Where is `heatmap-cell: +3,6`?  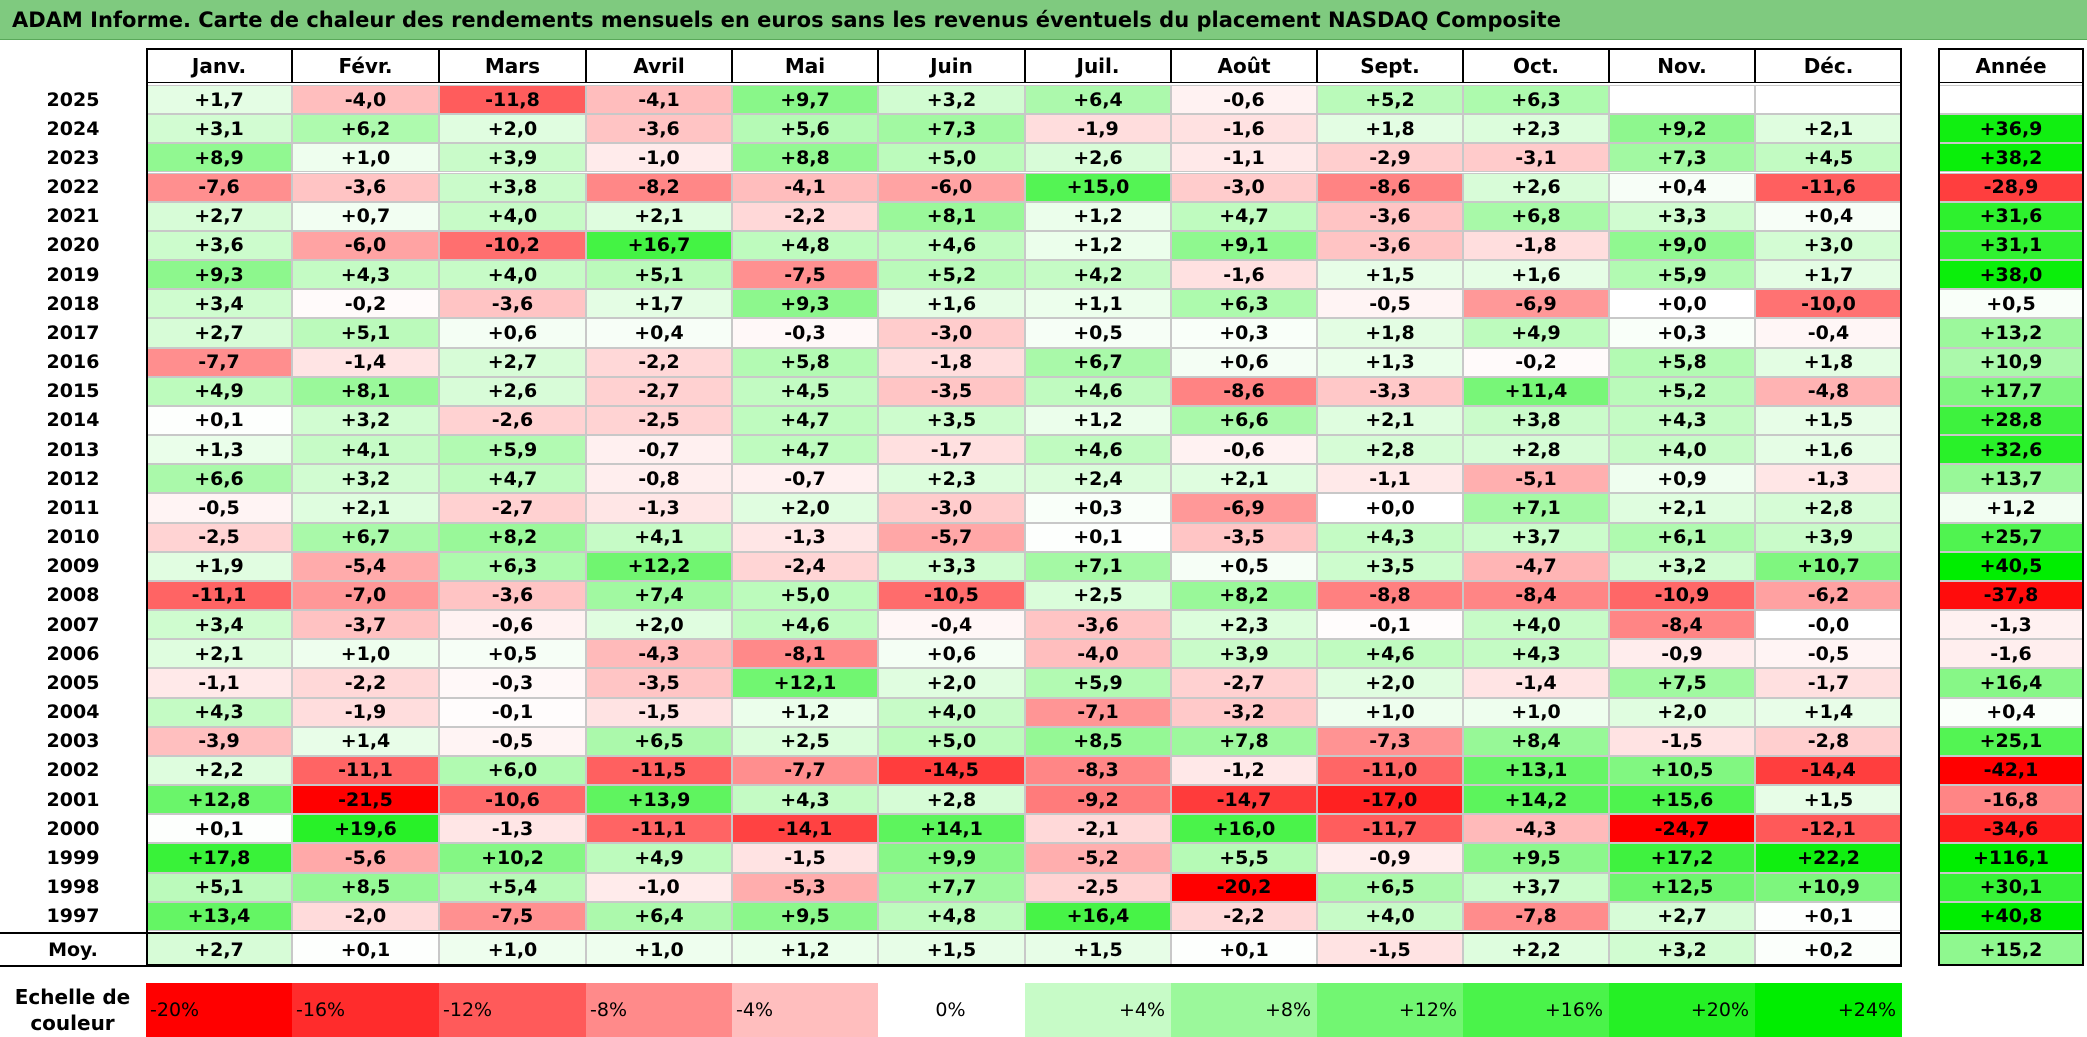
heatmap-cell: +3,6 is located at coordinates (219, 245).